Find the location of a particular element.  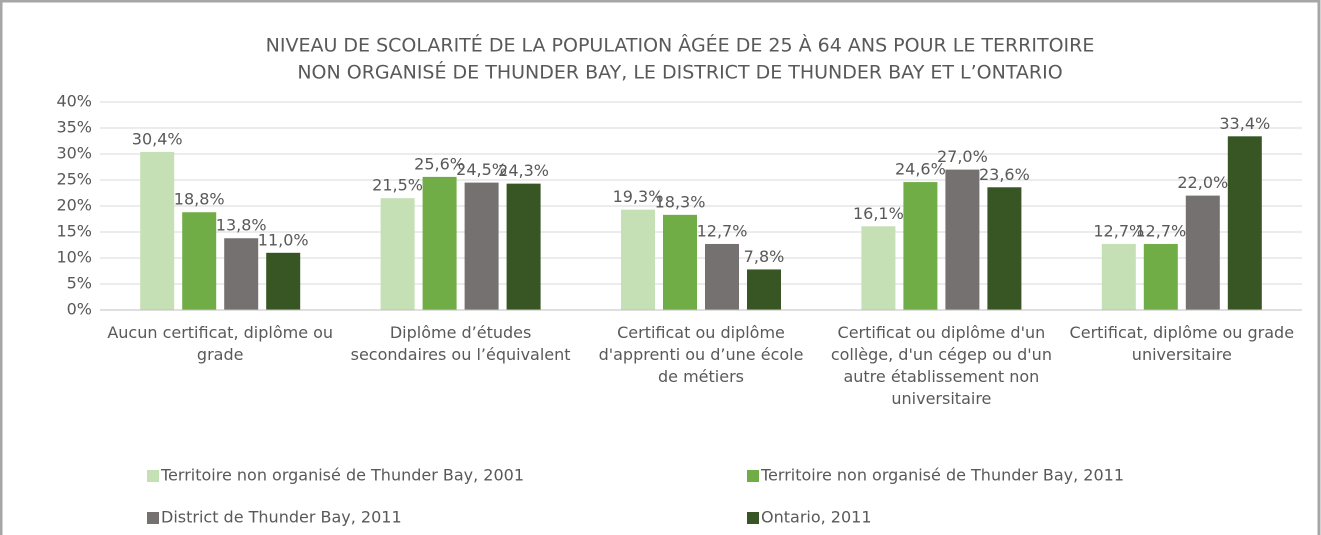

data-label: 30,4% is located at coordinates (157, 138).